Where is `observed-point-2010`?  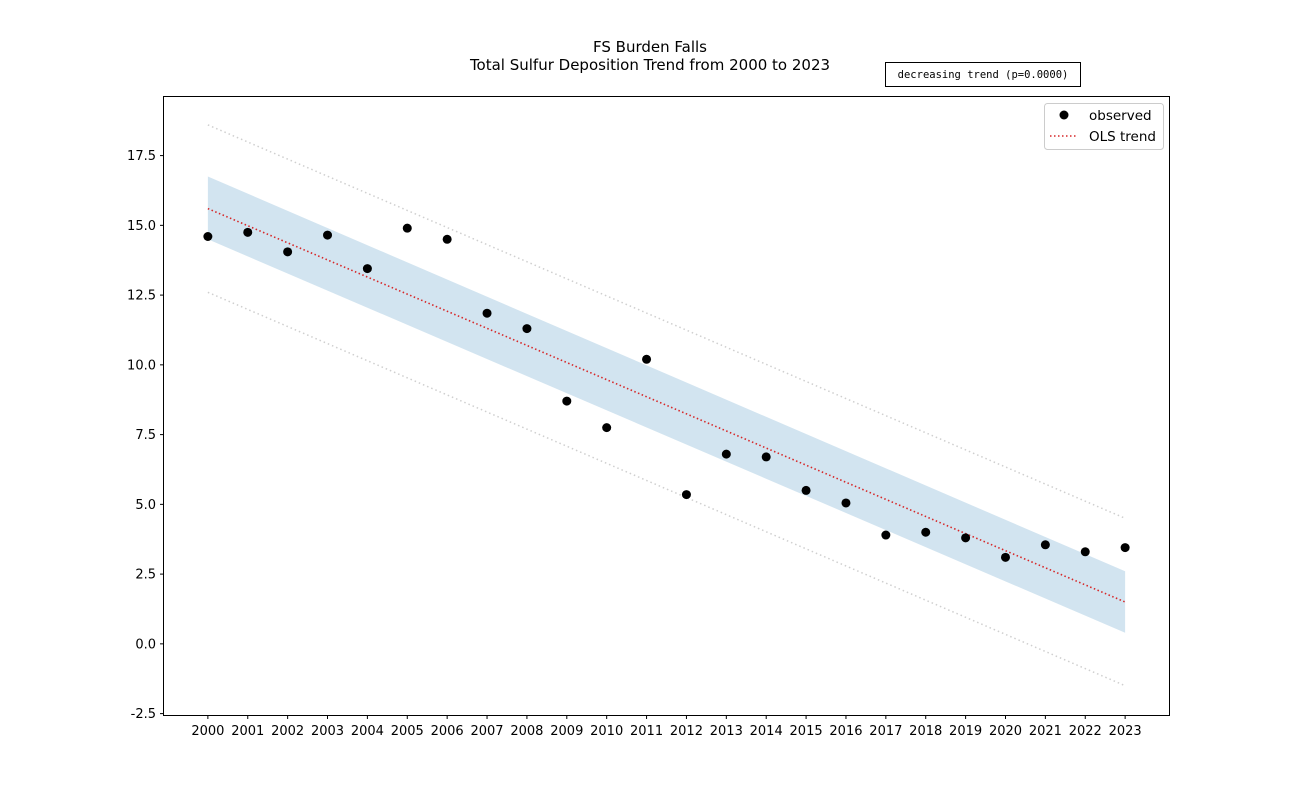 observed-point-2010 is located at coordinates (607, 428).